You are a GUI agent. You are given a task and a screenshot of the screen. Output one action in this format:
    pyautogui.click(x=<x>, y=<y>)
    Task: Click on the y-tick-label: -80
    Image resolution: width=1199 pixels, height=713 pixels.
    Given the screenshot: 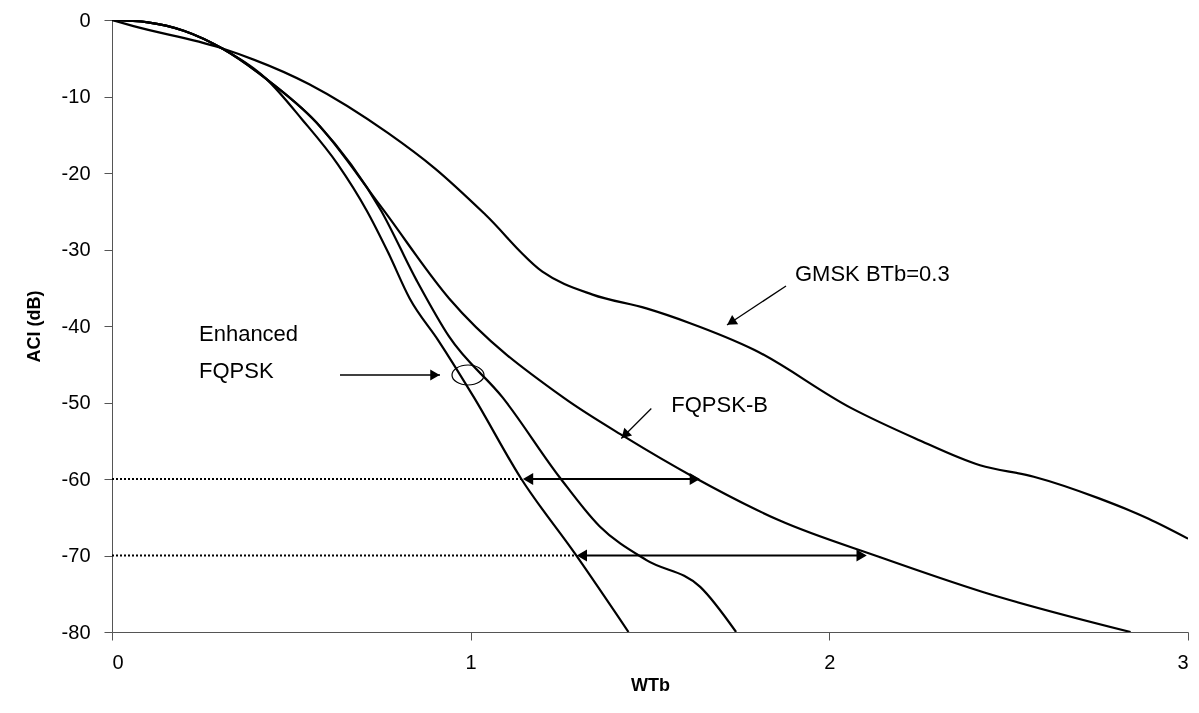 What is the action you would take?
    pyautogui.click(x=76, y=631)
    